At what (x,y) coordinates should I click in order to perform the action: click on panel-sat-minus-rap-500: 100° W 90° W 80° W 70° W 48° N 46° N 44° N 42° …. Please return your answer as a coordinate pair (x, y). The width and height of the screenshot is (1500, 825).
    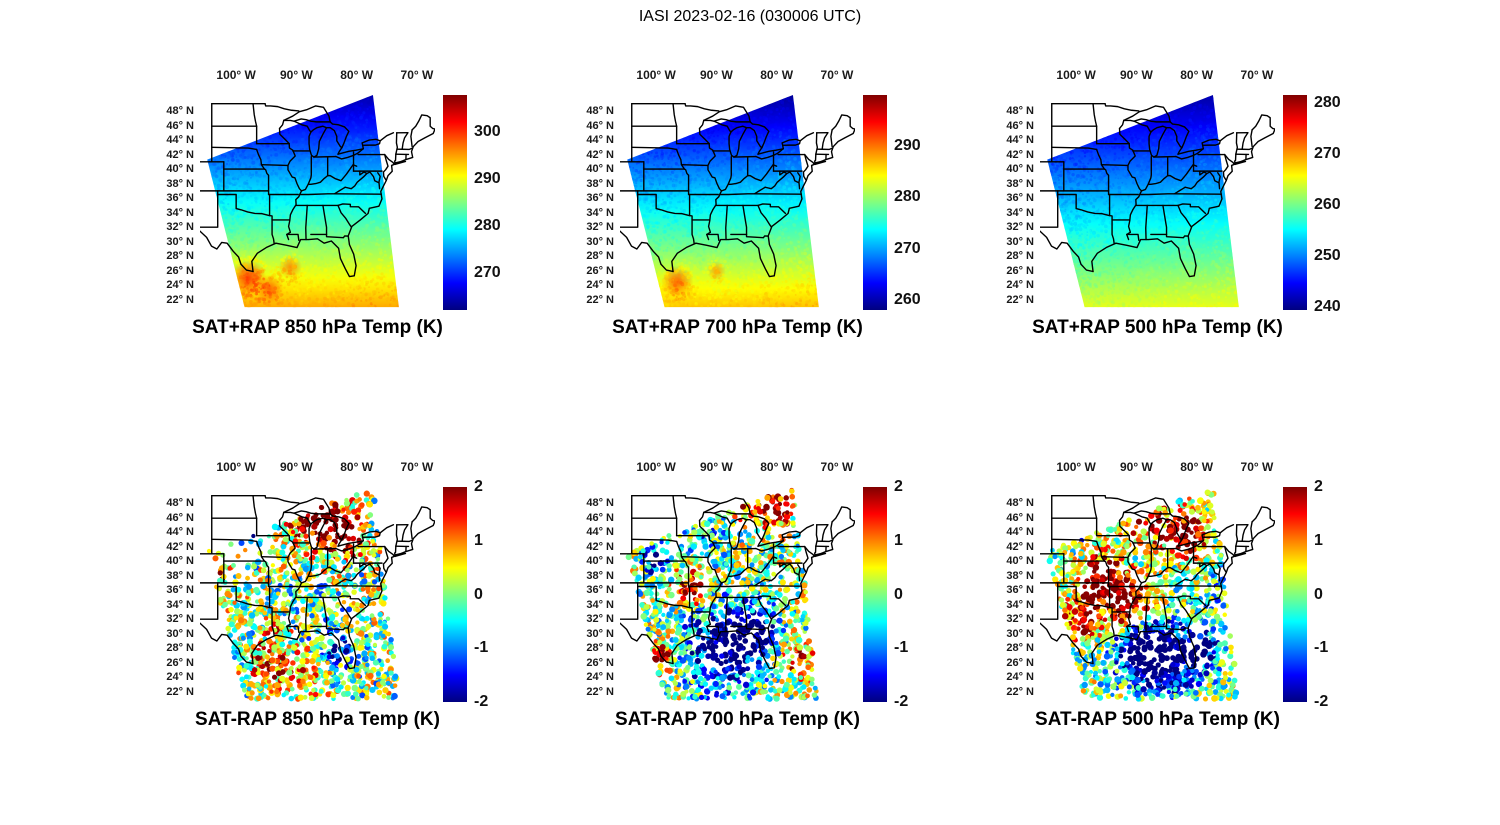
    Looking at the image, I should click on (1167, 595).